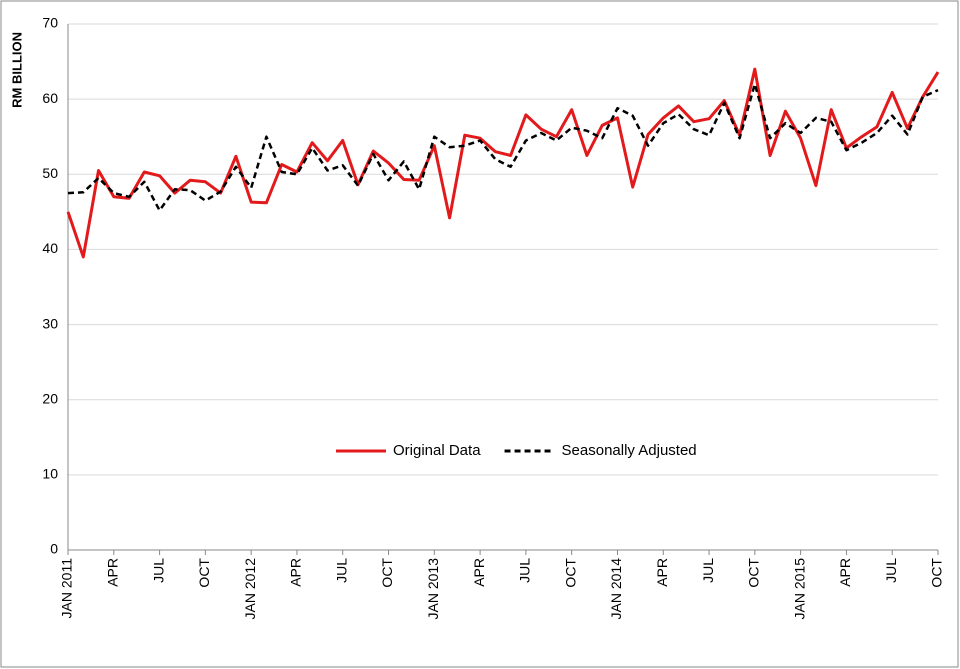 The height and width of the screenshot is (669, 960). What do you see at coordinates (16, 70) in the screenshot?
I see `y-axis-label: RM BILLION` at bounding box center [16, 70].